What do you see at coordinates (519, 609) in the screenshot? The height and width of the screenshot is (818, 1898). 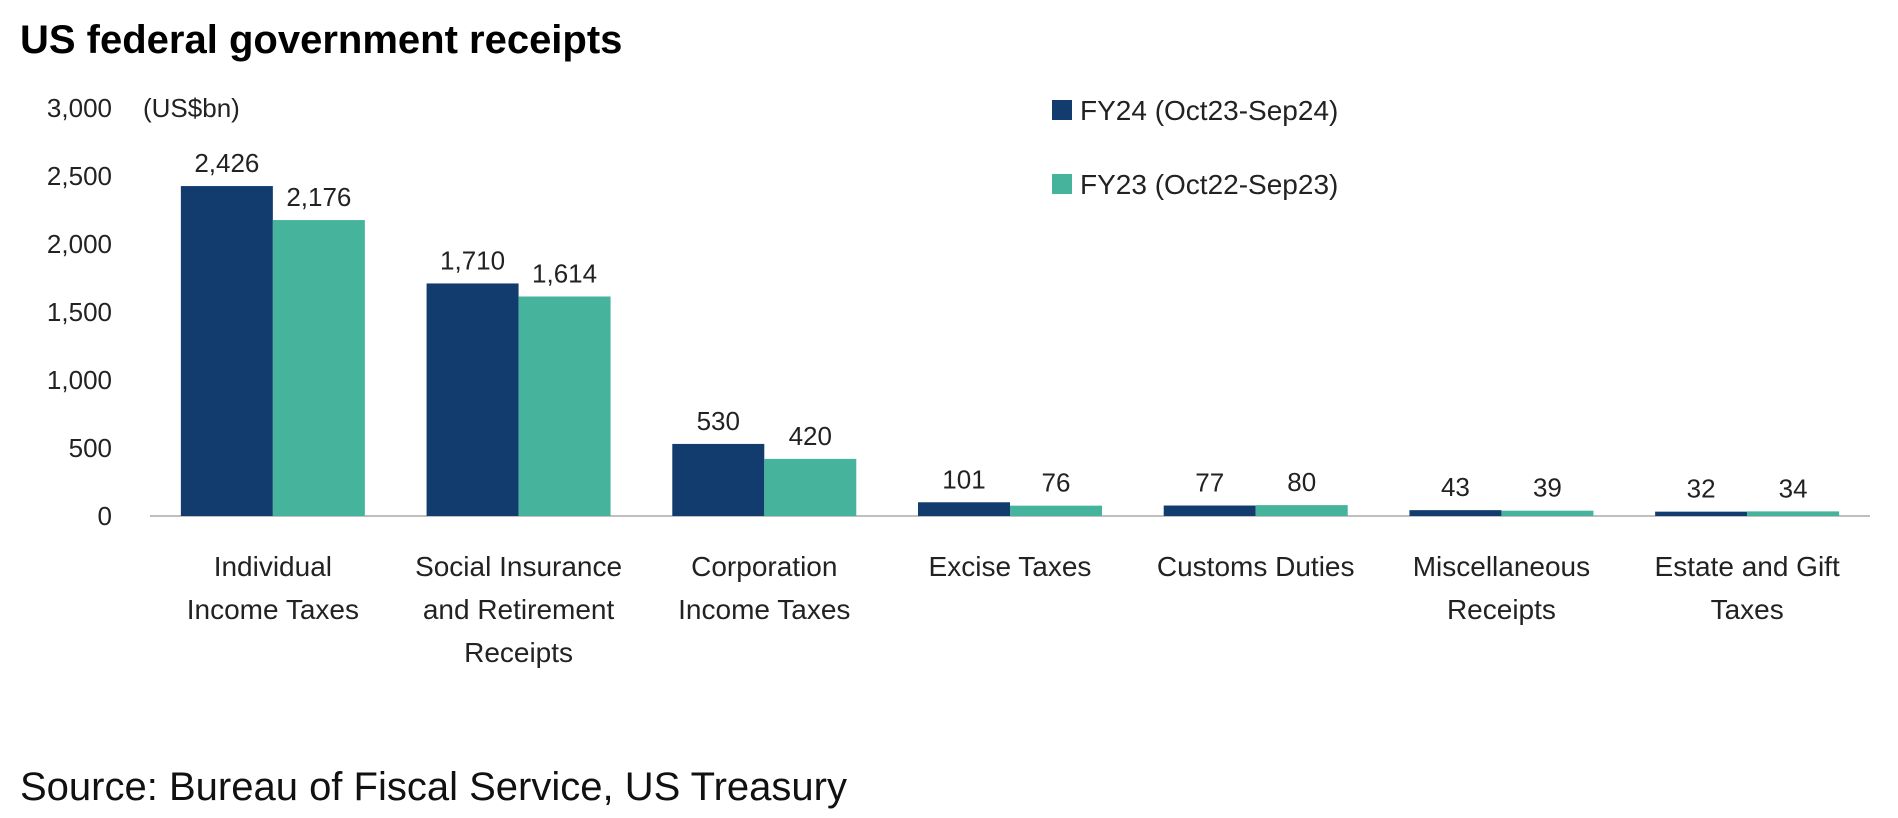 I see `category-label: and Retirement` at bounding box center [519, 609].